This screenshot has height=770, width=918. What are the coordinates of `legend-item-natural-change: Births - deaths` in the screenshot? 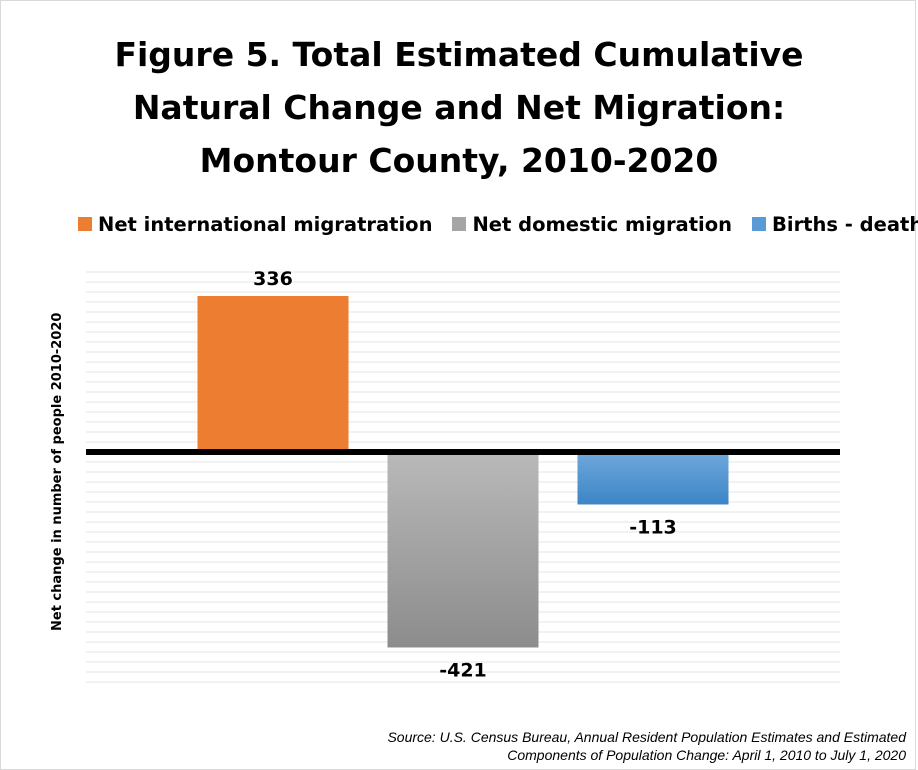 It's located at (835, 224).